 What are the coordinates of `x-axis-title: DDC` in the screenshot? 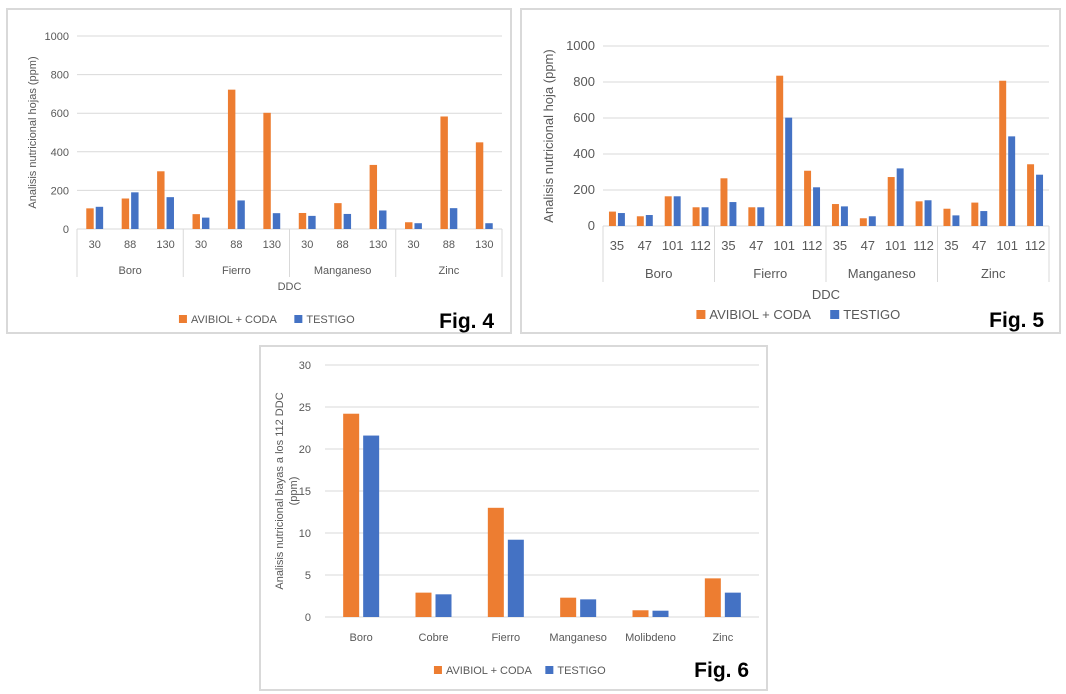 It's located at (290, 287).